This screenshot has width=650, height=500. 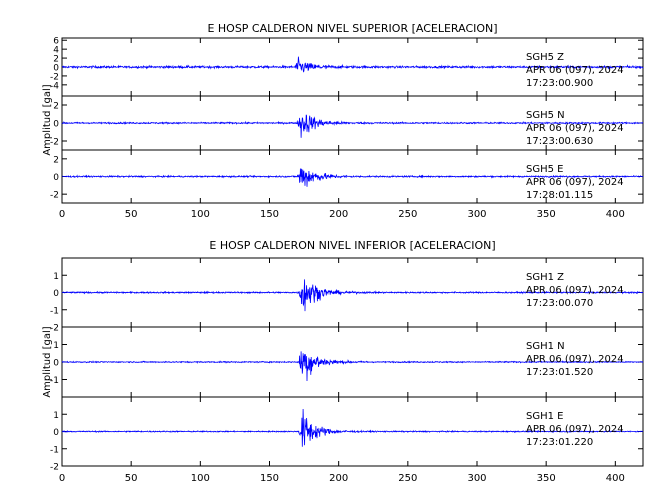 What do you see at coordinates (54, 143) in the screenshot?
I see `fig1-panel2-ytick-label: -2` at bounding box center [54, 143].